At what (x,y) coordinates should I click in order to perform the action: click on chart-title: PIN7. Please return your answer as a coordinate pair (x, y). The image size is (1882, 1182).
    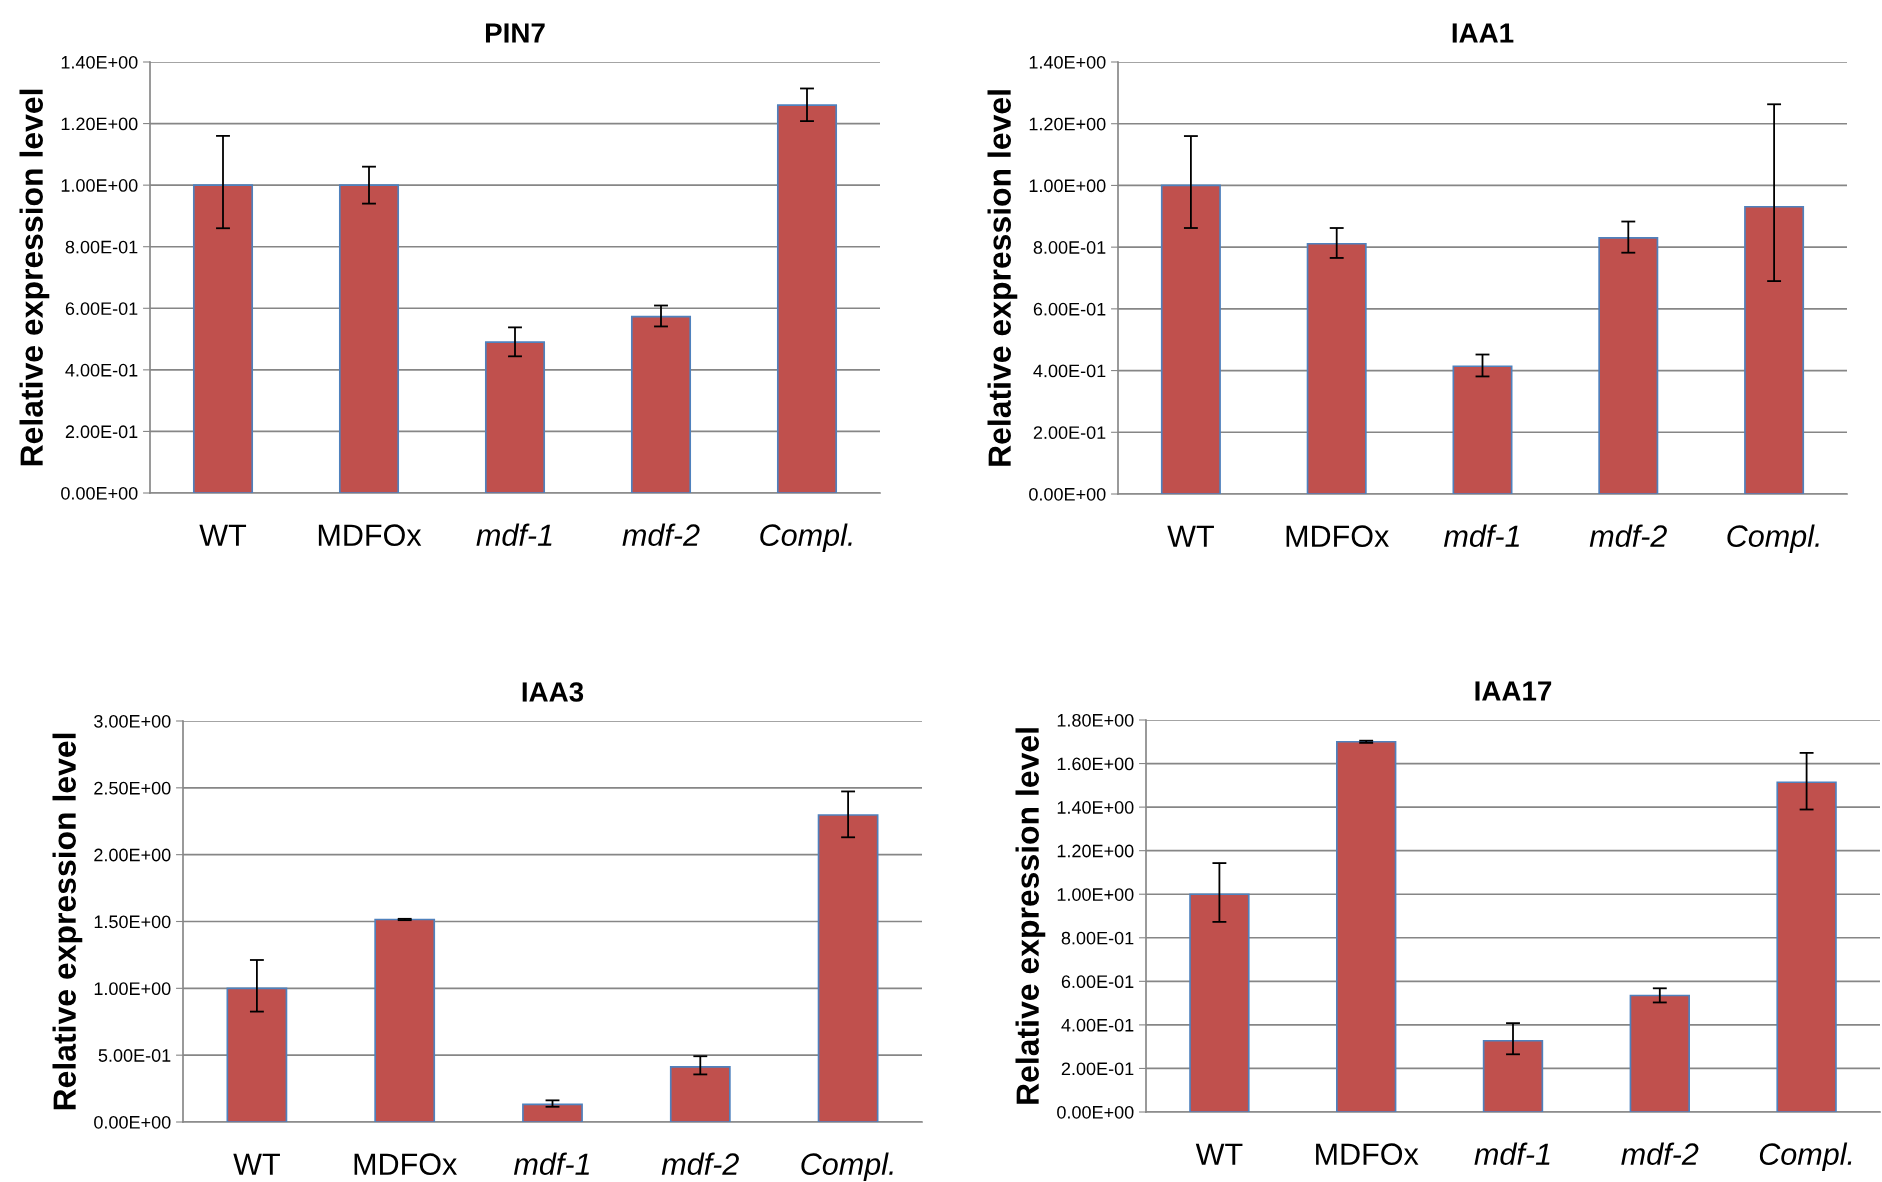
    Looking at the image, I should click on (515, 33).